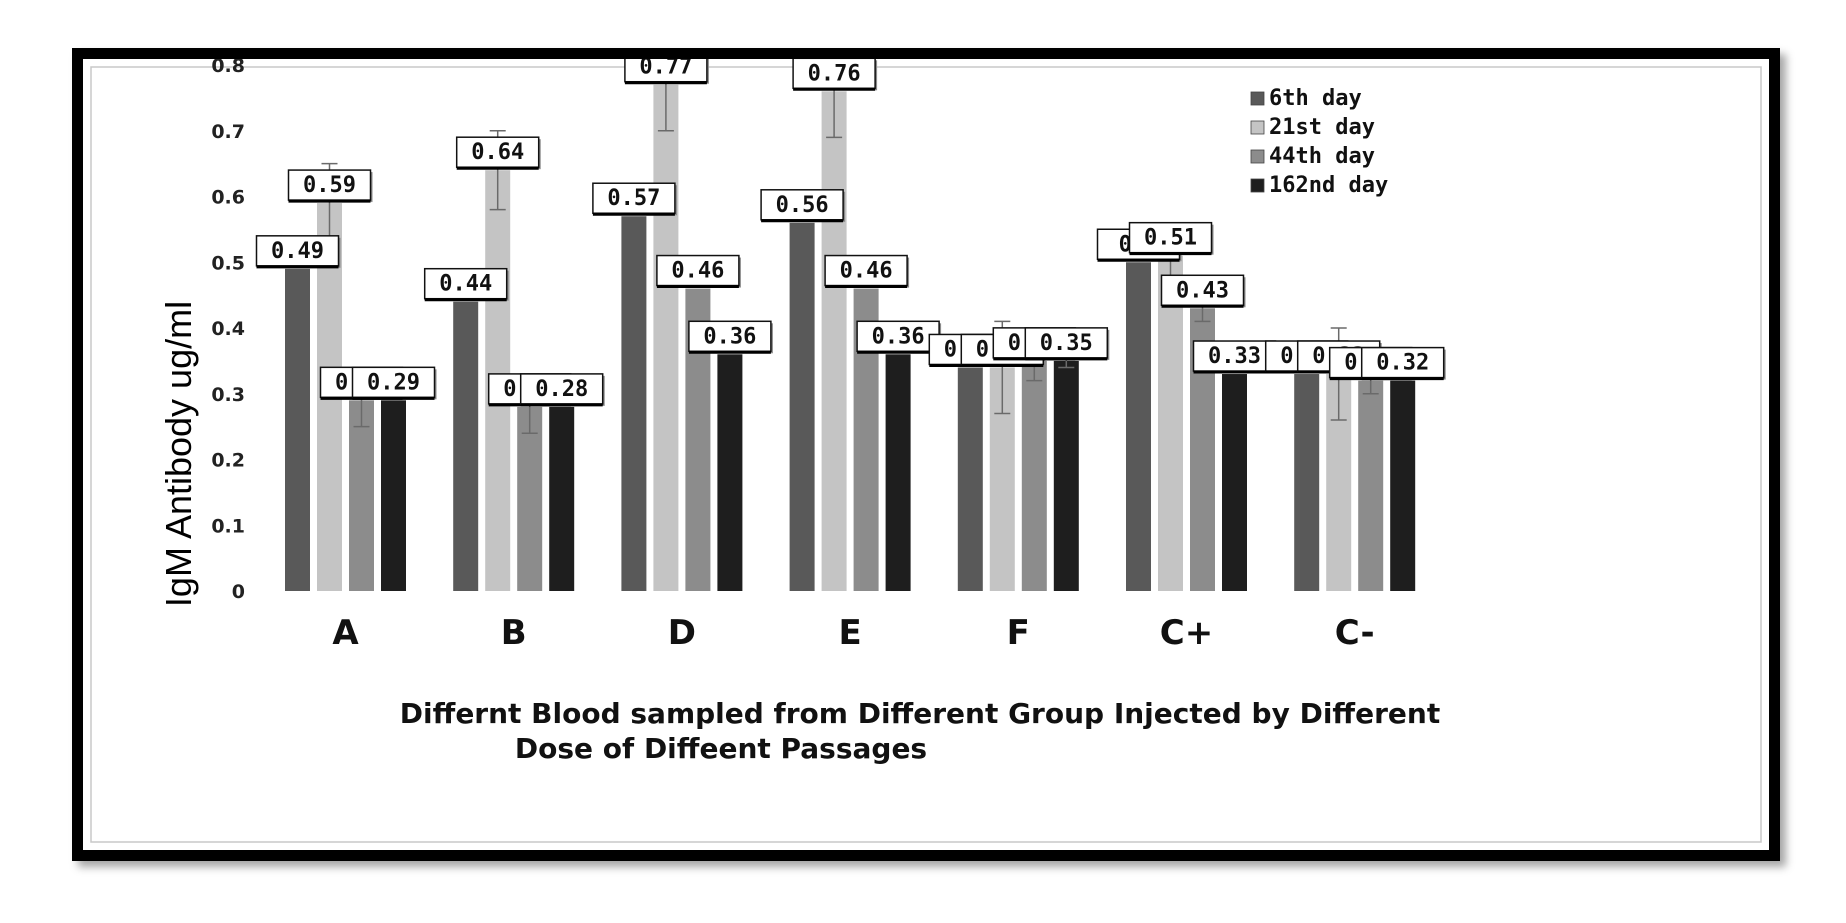  I want to click on y-tick-label: 0, so click(238, 592).